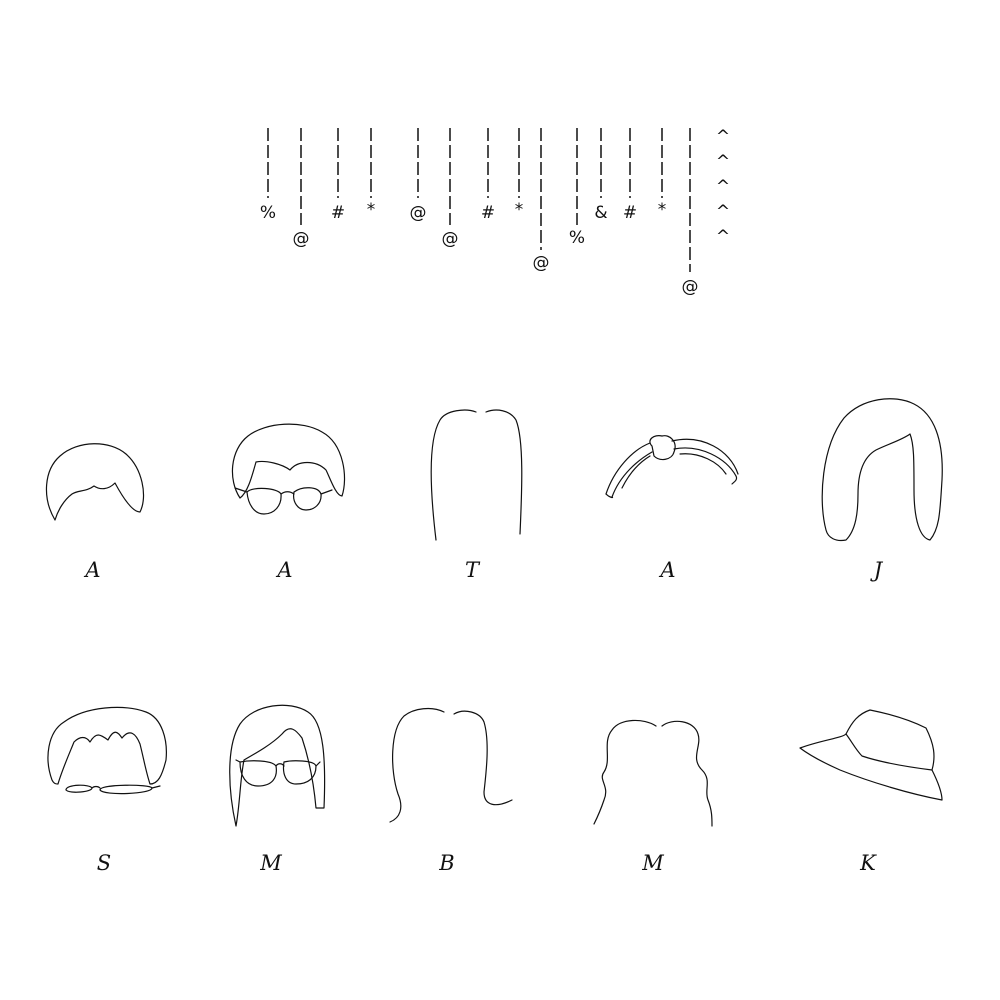 This screenshot has width=1000, height=1000. I want to click on flipped-bob-hair-icon, so click(451, 765).